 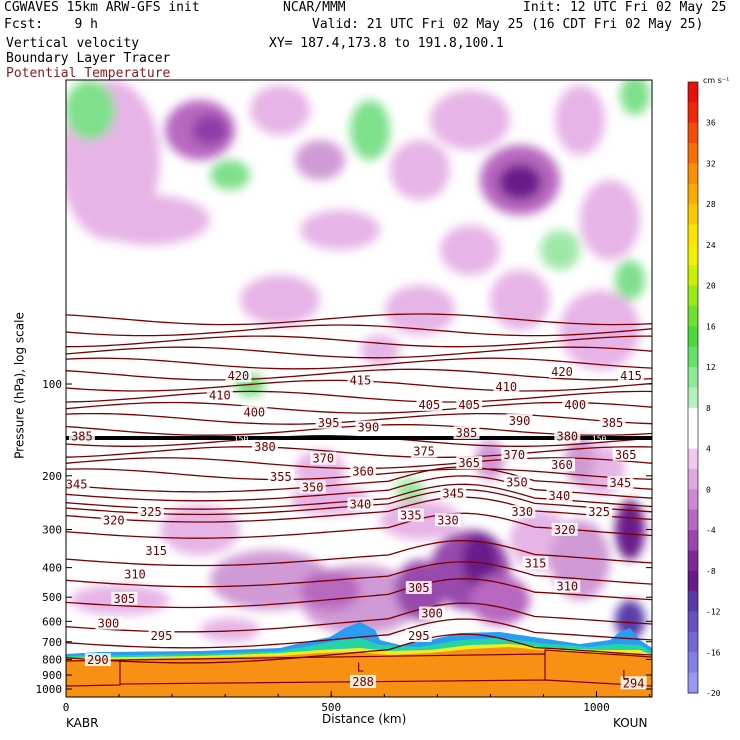 What do you see at coordinates (82, 723) in the screenshot?
I see `left-endpoint-label: KABR` at bounding box center [82, 723].